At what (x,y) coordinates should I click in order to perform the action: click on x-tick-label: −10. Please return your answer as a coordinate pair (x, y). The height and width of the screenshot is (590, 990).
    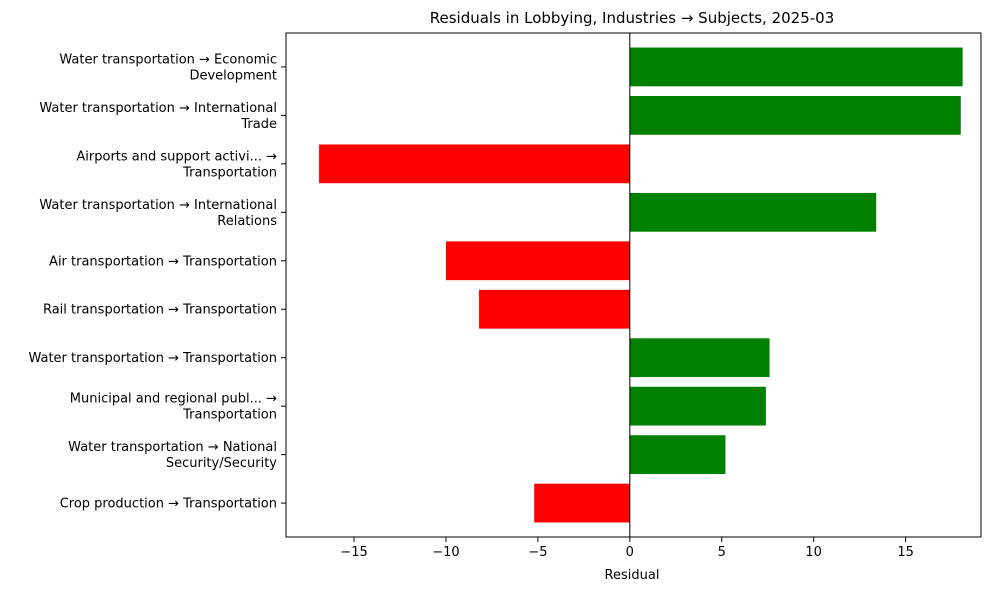
    Looking at the image, I should click on (445, 552).